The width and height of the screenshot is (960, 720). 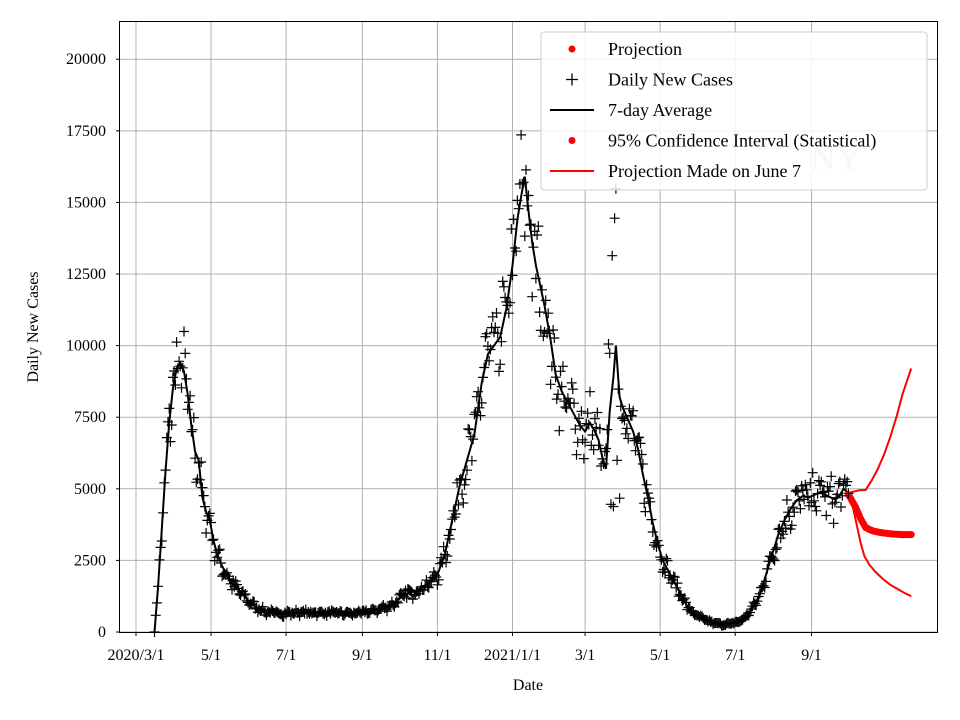 I want to click on x-tick-label: 2021/1/1, so click(x=512, y=655).